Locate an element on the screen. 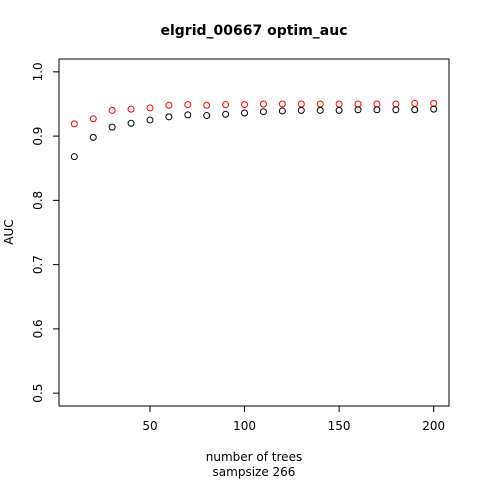 This screenshot has height=480, width=480. y-tick-label-0: 0.5 is located at coordinates (38, 393).